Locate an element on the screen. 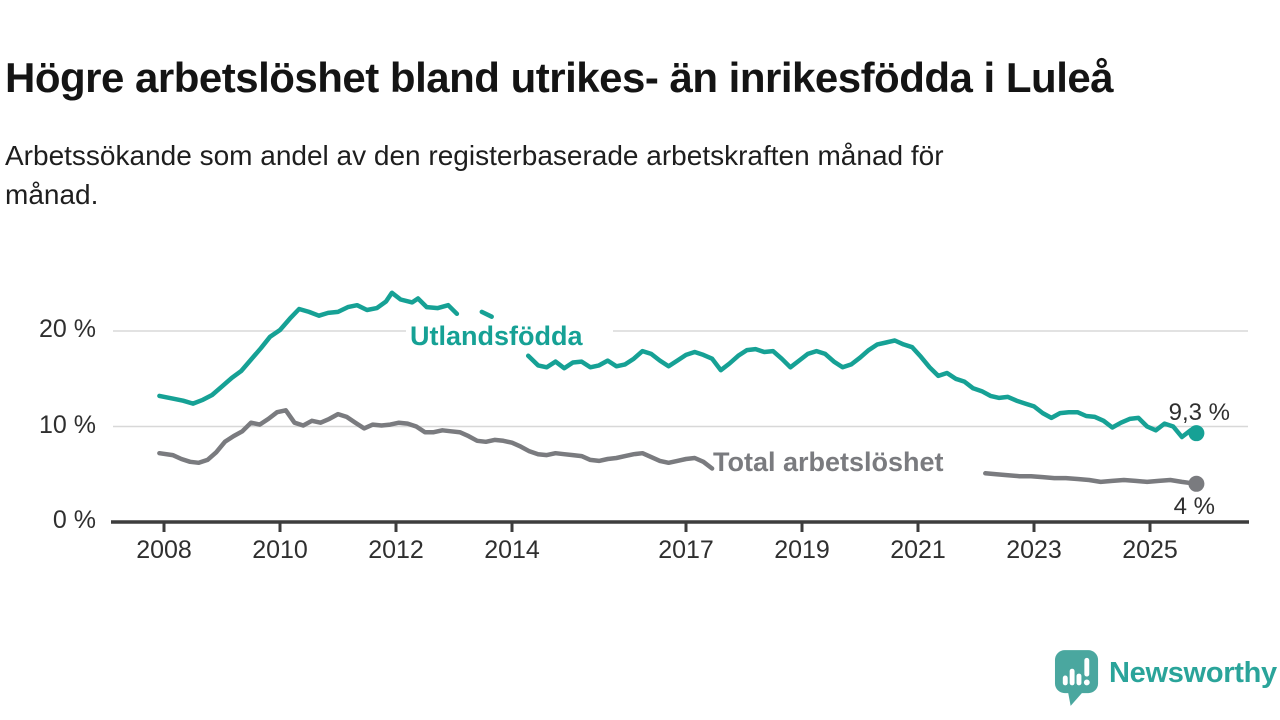 The image size is (1280, 720). series-label-total-arbetsloshet: Total arbetslöshet is located at coordinates (828, 462).